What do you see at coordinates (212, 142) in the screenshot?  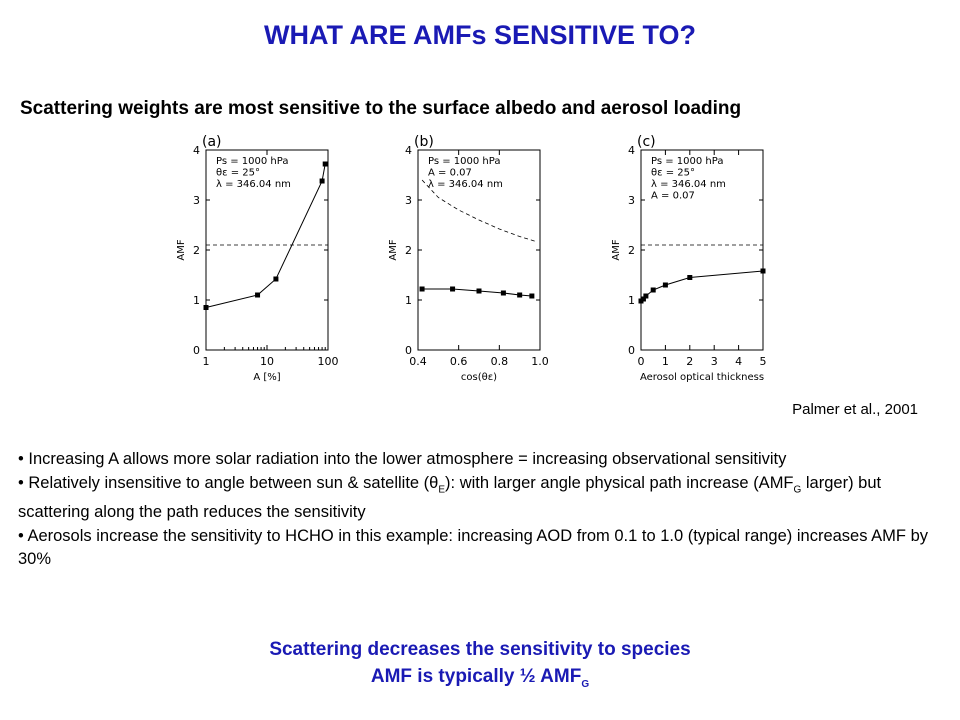 I see `panel-label: (a)` at bounding box center [212, 142].